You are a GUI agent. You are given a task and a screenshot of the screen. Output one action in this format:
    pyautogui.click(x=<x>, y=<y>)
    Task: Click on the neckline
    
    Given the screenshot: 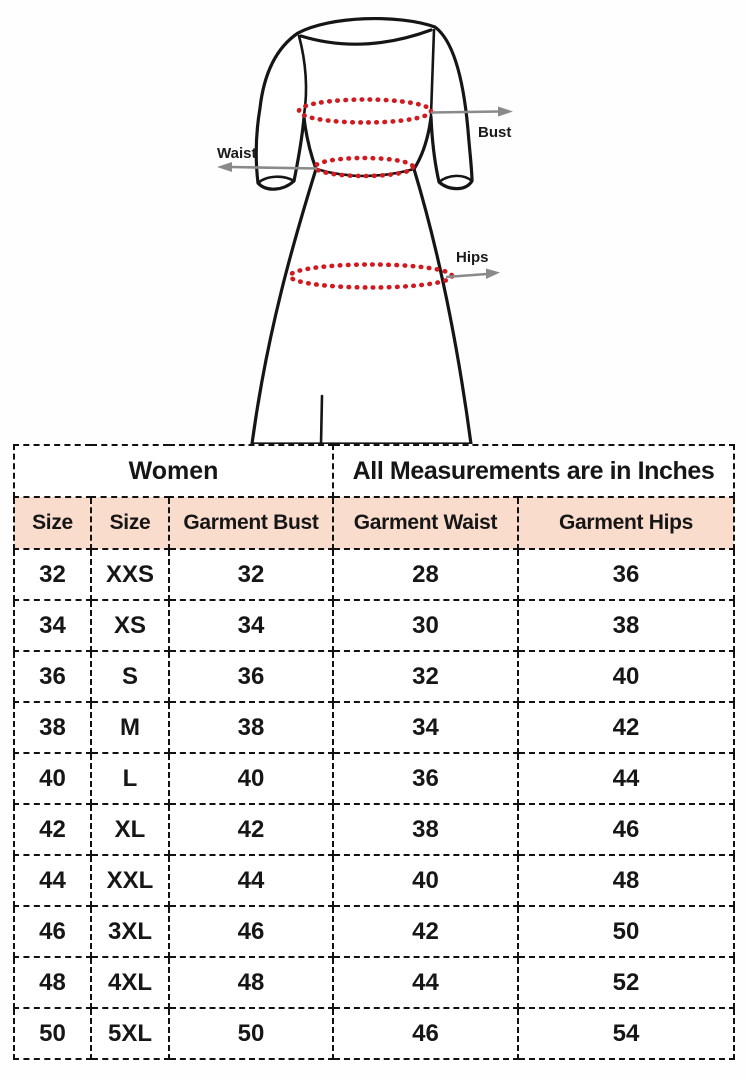 What is the action you would take?
    pyautogui.click(x=366, y=37)
    